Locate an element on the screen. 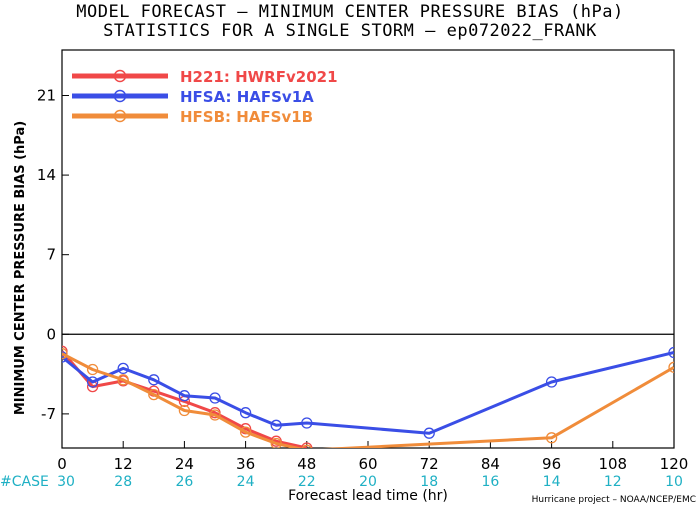 This screenshot has width=700, height=506. case-count: 12 is located at coordinates (613, 482).